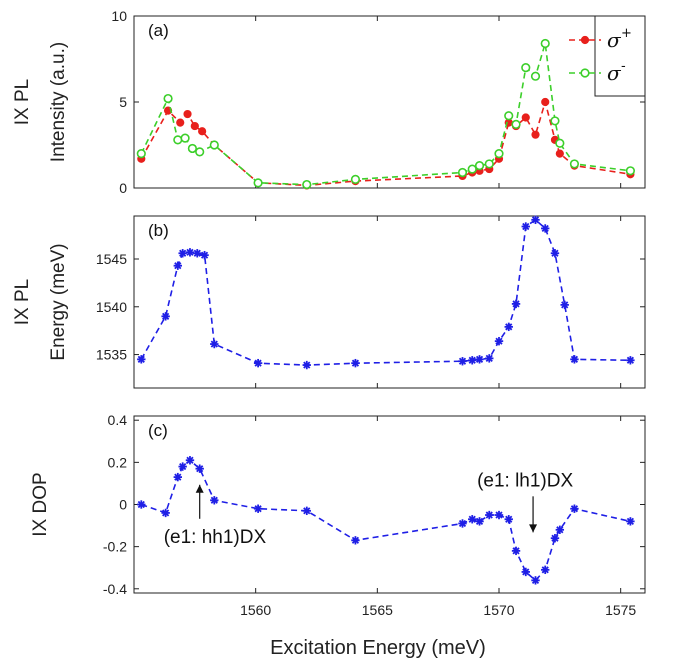  What do you see at coordinates (377, 610) in the screenshot?
I see `x-tick-label: 1565` at bounding box center [377, 610].